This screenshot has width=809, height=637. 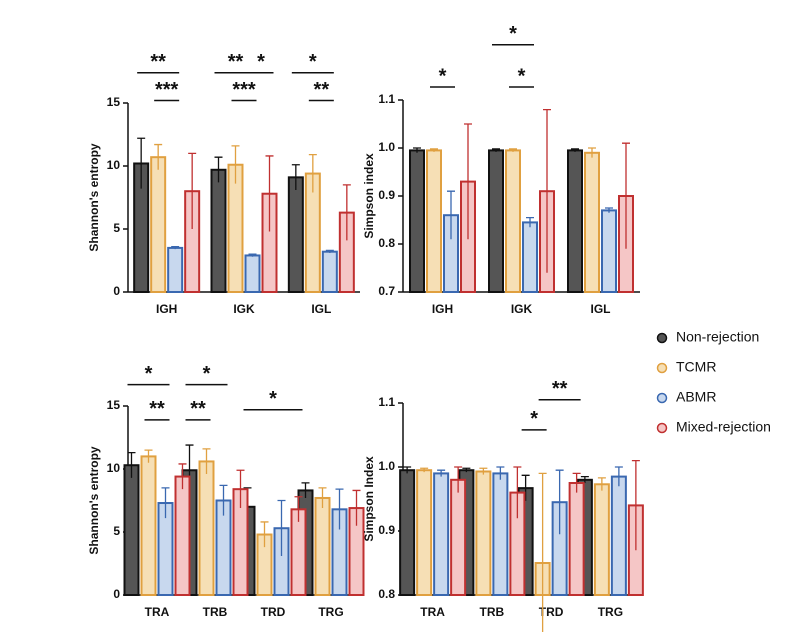 I want to click on significance-label: ***, so click(x=167, y=90).